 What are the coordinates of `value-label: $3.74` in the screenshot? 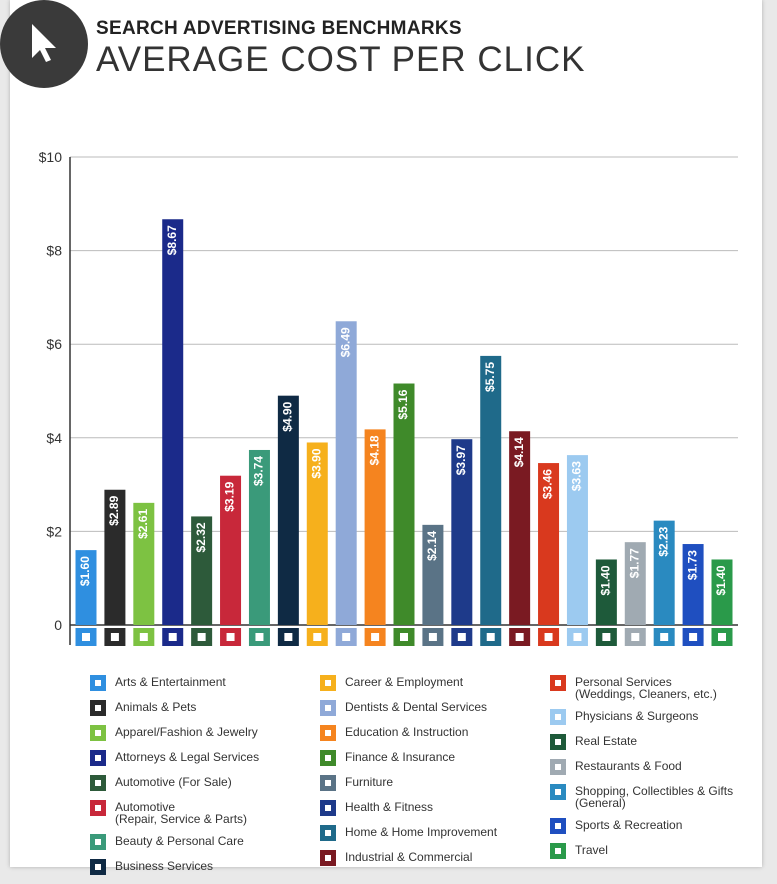 It's located at (259, 471).